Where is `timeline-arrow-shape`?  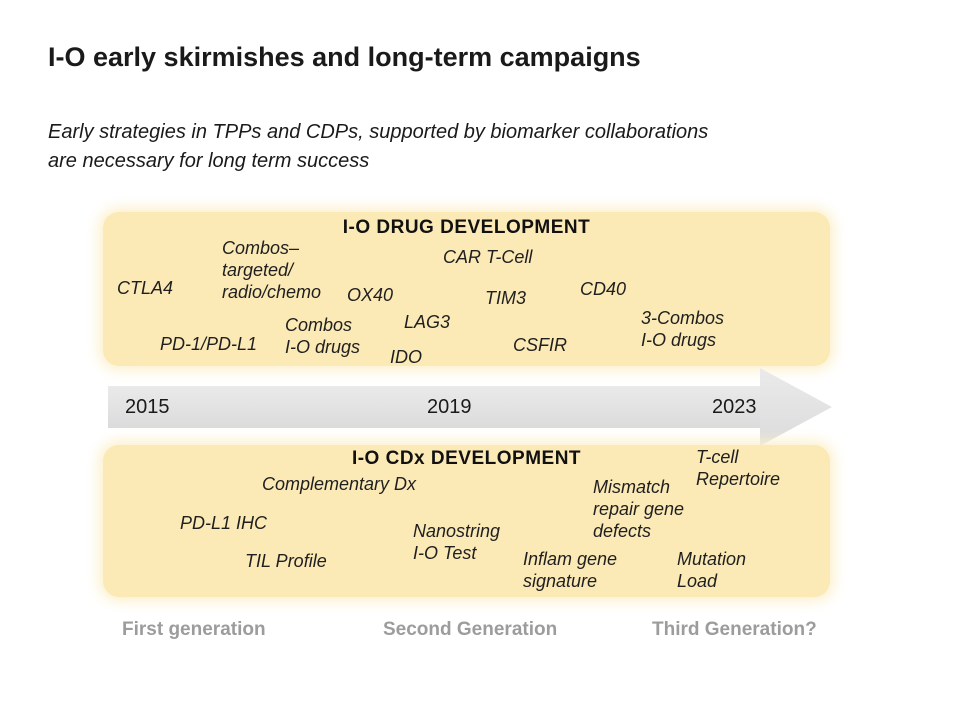
timeline-arrow-shape is located at coordinates (470, 407).